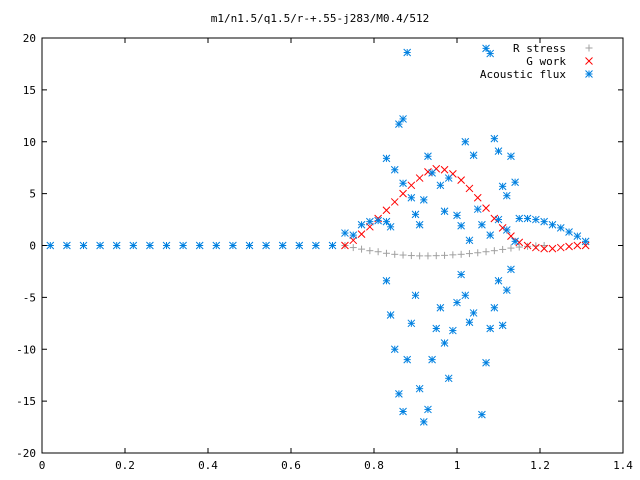 Image resolution: width=640 pixels, height=480 pixels. What do you see at coordinates (125, 465) in the screenshot?
I see `x-tick-label: 0.2` at bounding box center [125, 465].